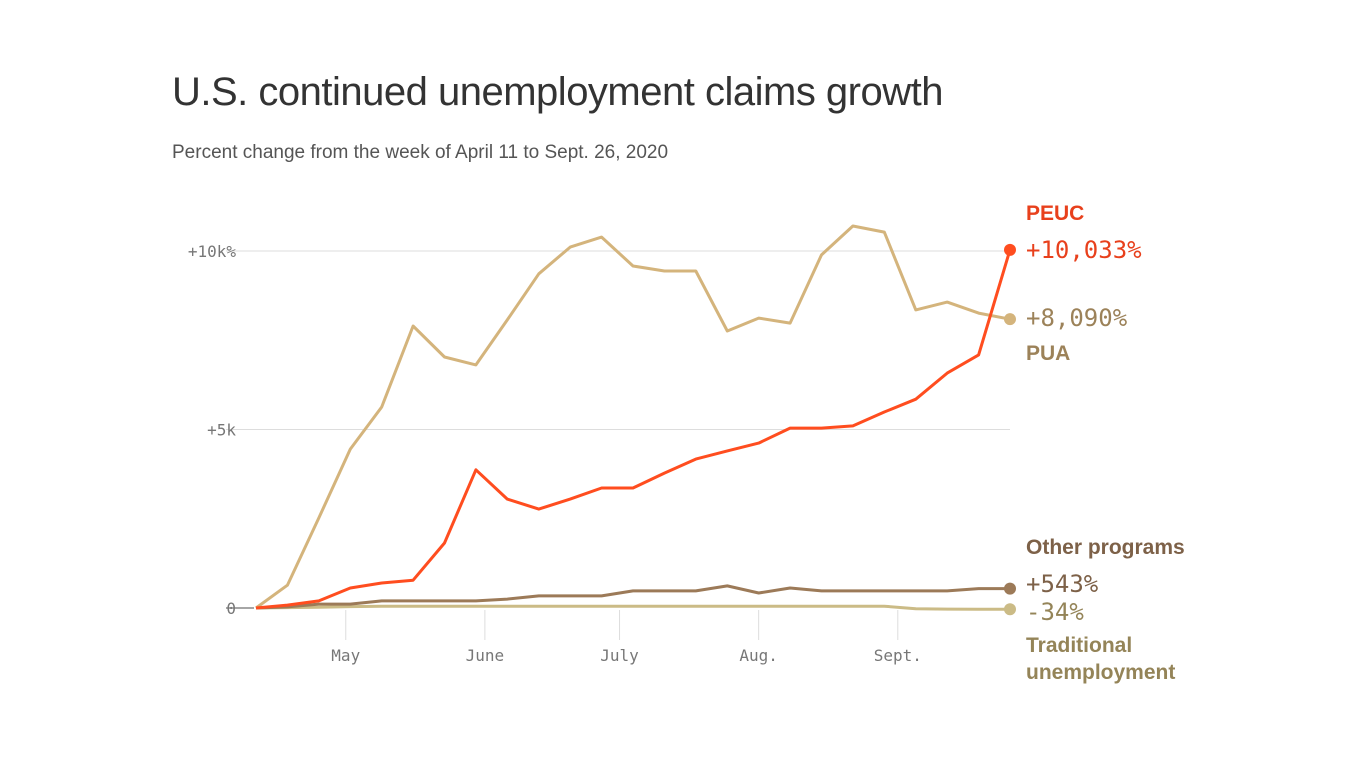  I want to click on x-tick-label: June, so click(485, 655).